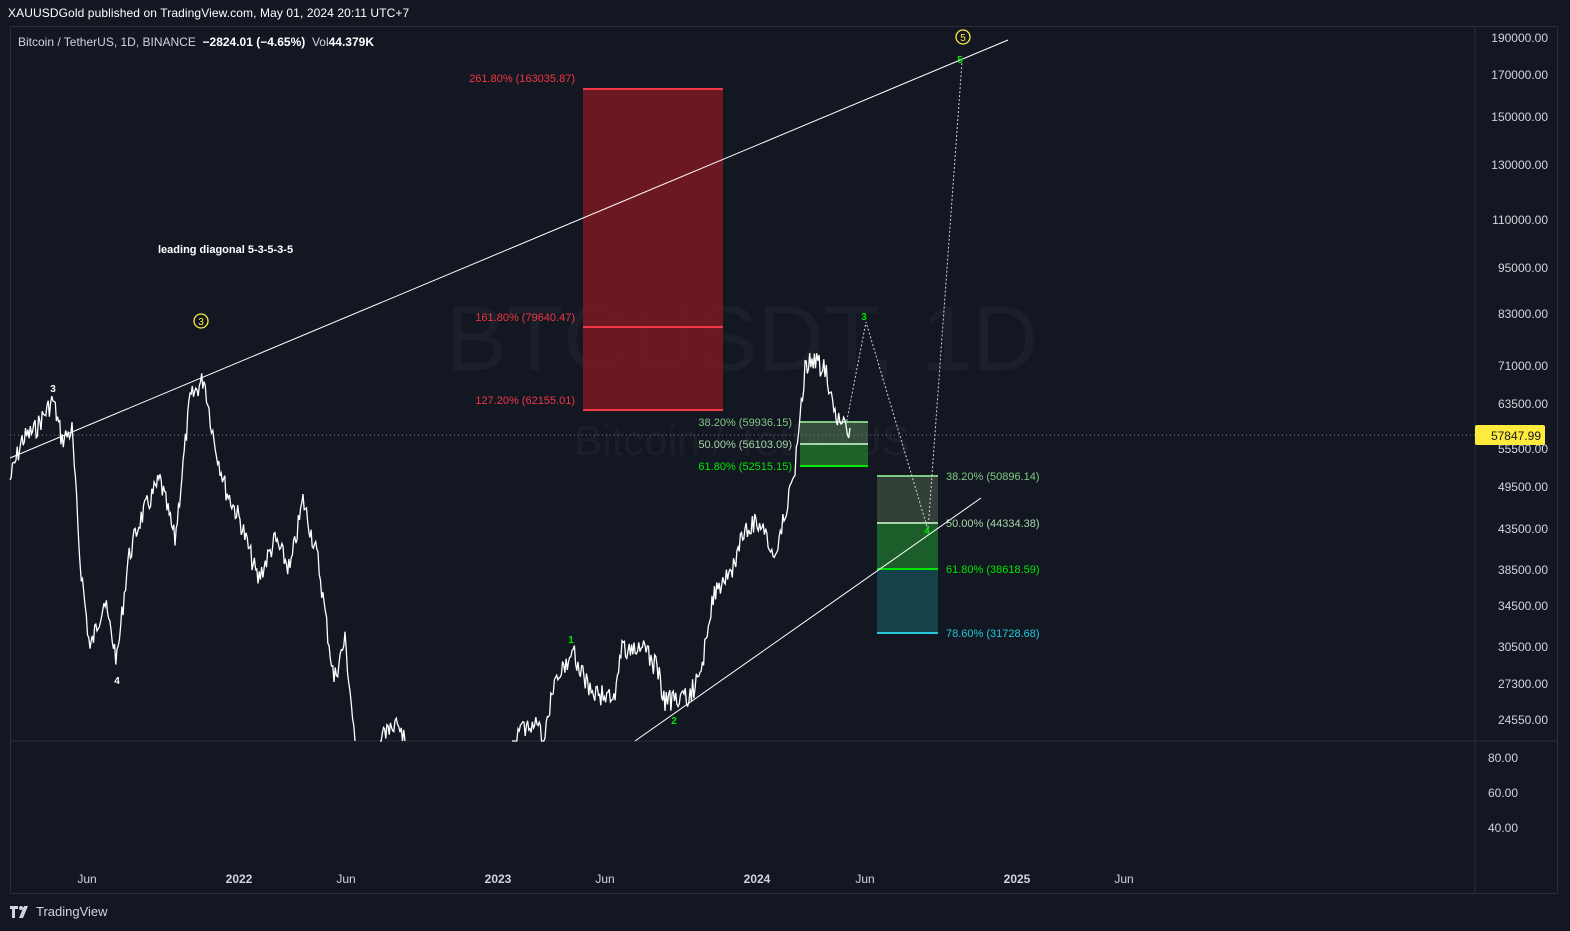  I want to click on price-tick-label: 150000.00, so click(1519, 117).